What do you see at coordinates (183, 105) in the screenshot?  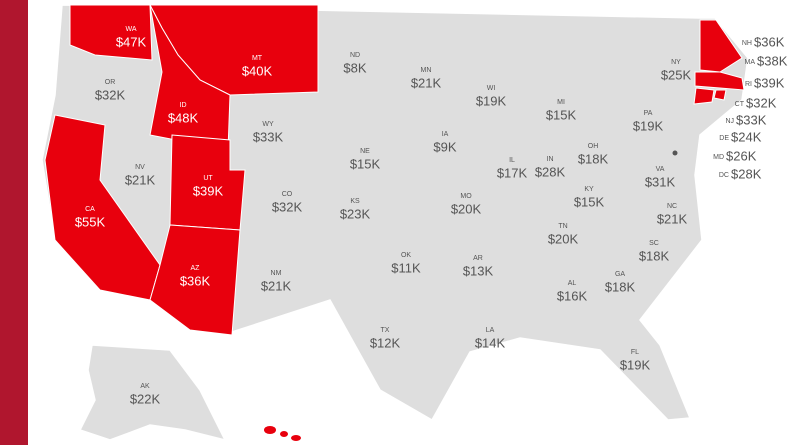 I see `state-code: ID` at bounding box center [183, 105].